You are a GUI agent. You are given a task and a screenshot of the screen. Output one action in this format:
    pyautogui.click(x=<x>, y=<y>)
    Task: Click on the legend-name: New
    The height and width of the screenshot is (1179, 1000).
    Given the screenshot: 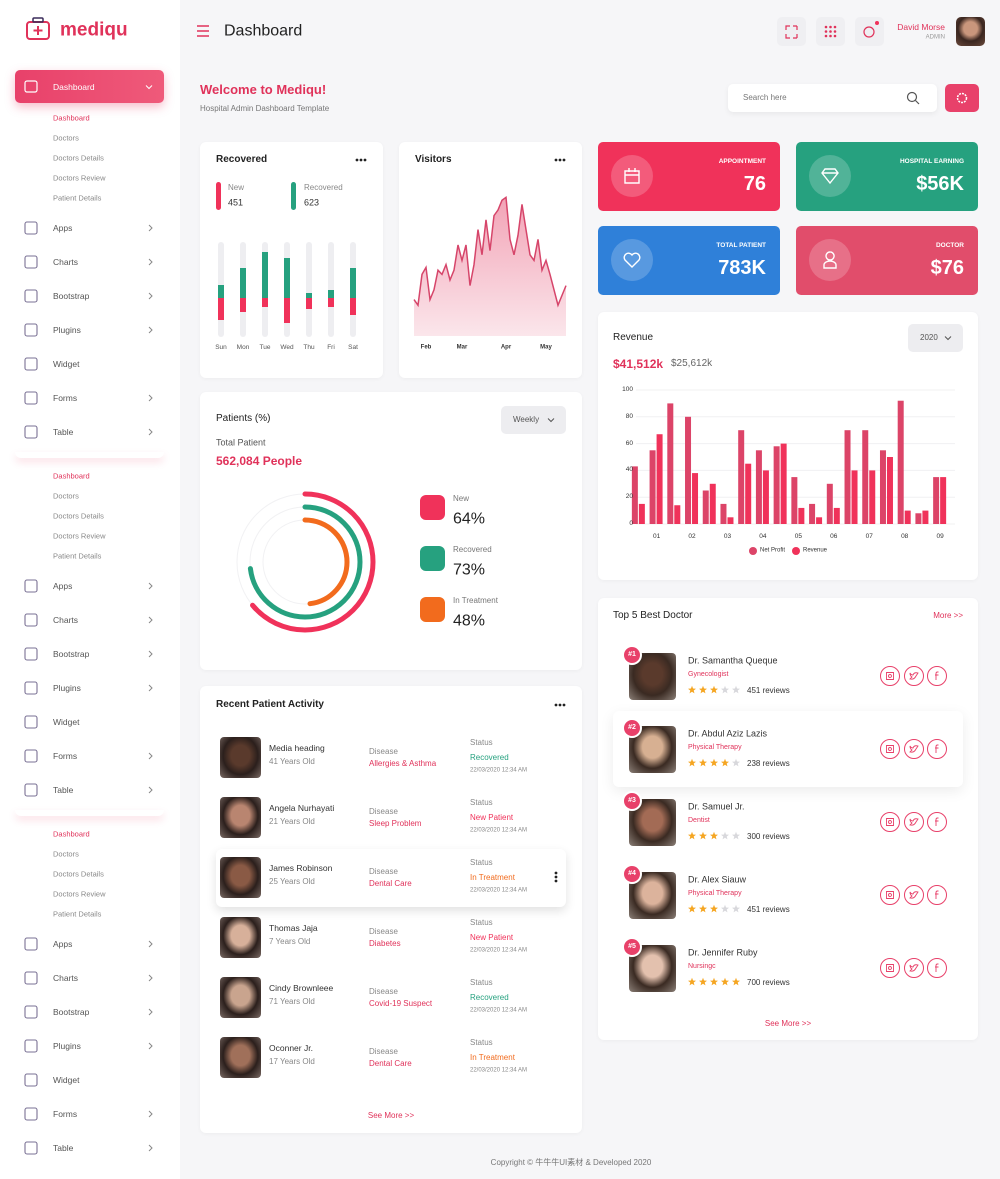 What is the action you would take?
    pyautogui.click(x=236, y=188)
    